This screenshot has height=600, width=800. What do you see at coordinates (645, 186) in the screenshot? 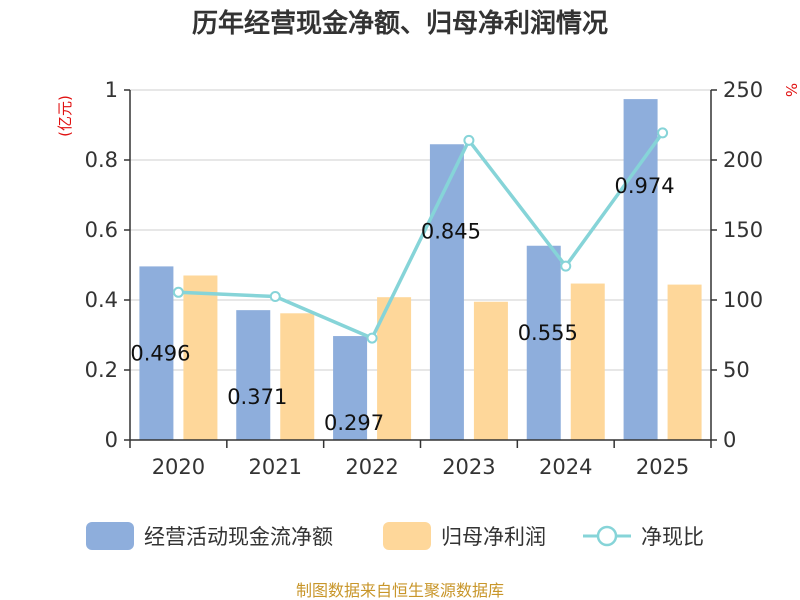
I see `data-label: 0.974` at bounding box center [645, 186].